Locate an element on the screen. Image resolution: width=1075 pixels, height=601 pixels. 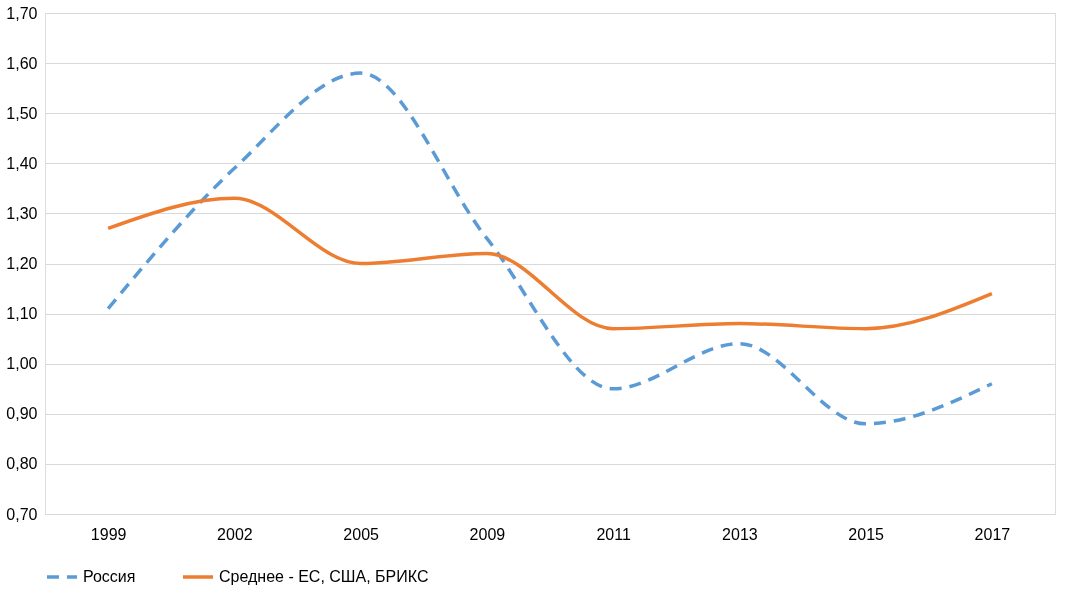
x-tick-label: 2002 is located at coordinates (235, 534).